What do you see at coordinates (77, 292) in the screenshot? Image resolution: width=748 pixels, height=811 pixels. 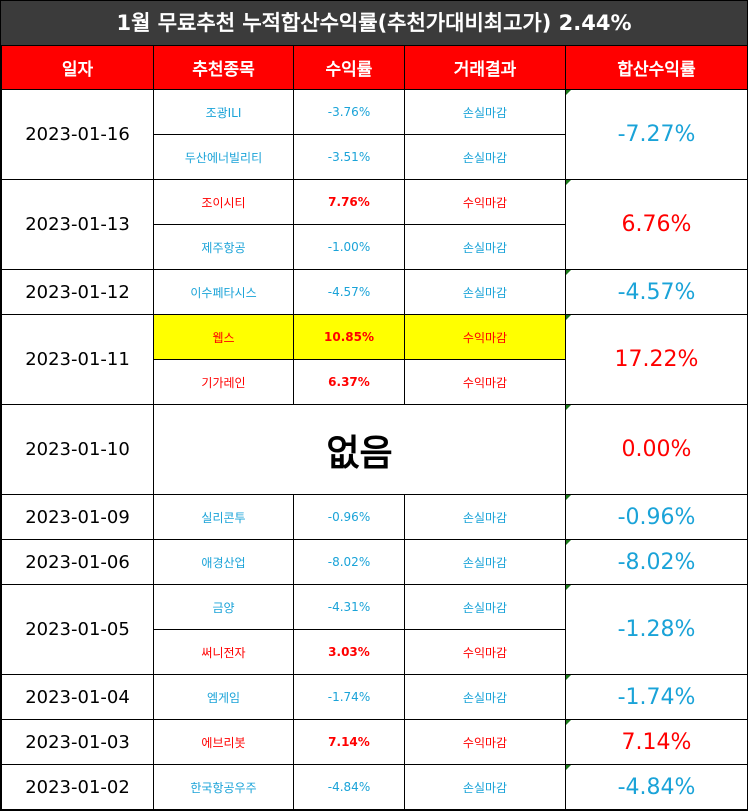 I see `date-cell: 2023-01-12` at bounding box center [77, 292].